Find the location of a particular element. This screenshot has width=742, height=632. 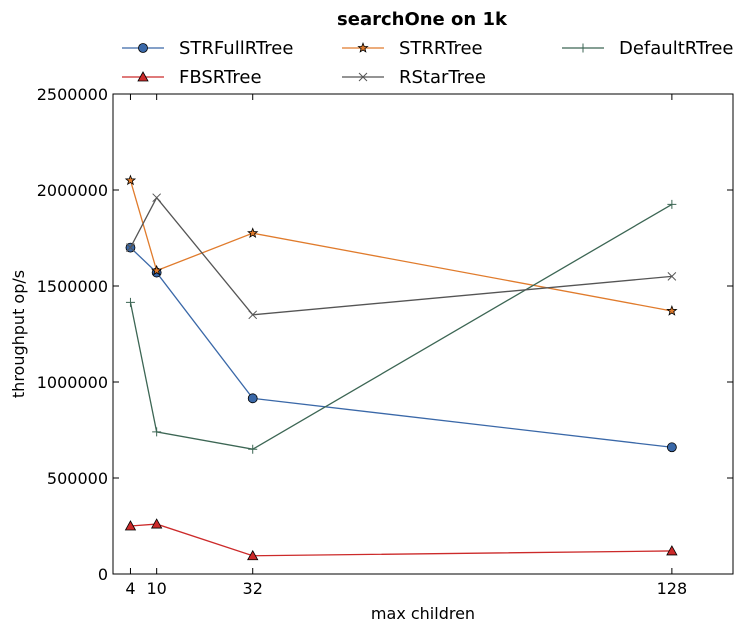

legend-item-fbsrtree: FBSRTree is located at coordinates (192, 77).